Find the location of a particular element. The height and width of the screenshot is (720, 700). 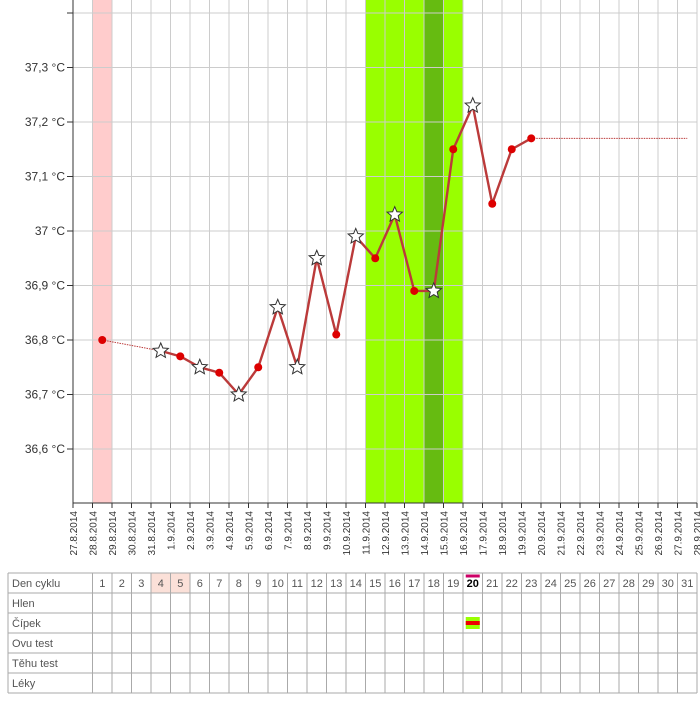

x-tick-label: 28.8.2014 is located at coordinates (94, 533).